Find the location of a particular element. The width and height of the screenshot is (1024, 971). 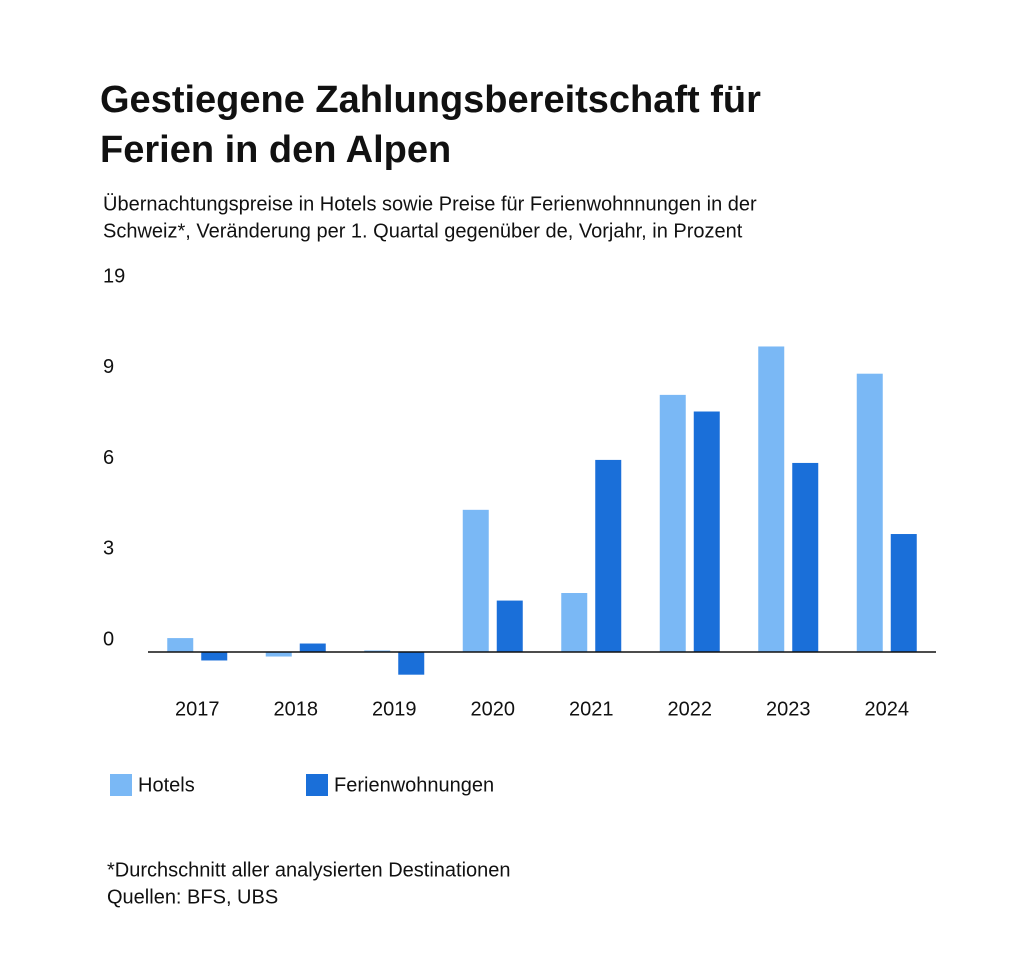

y-tick-label: 3 is located at coordinates (108, 549).